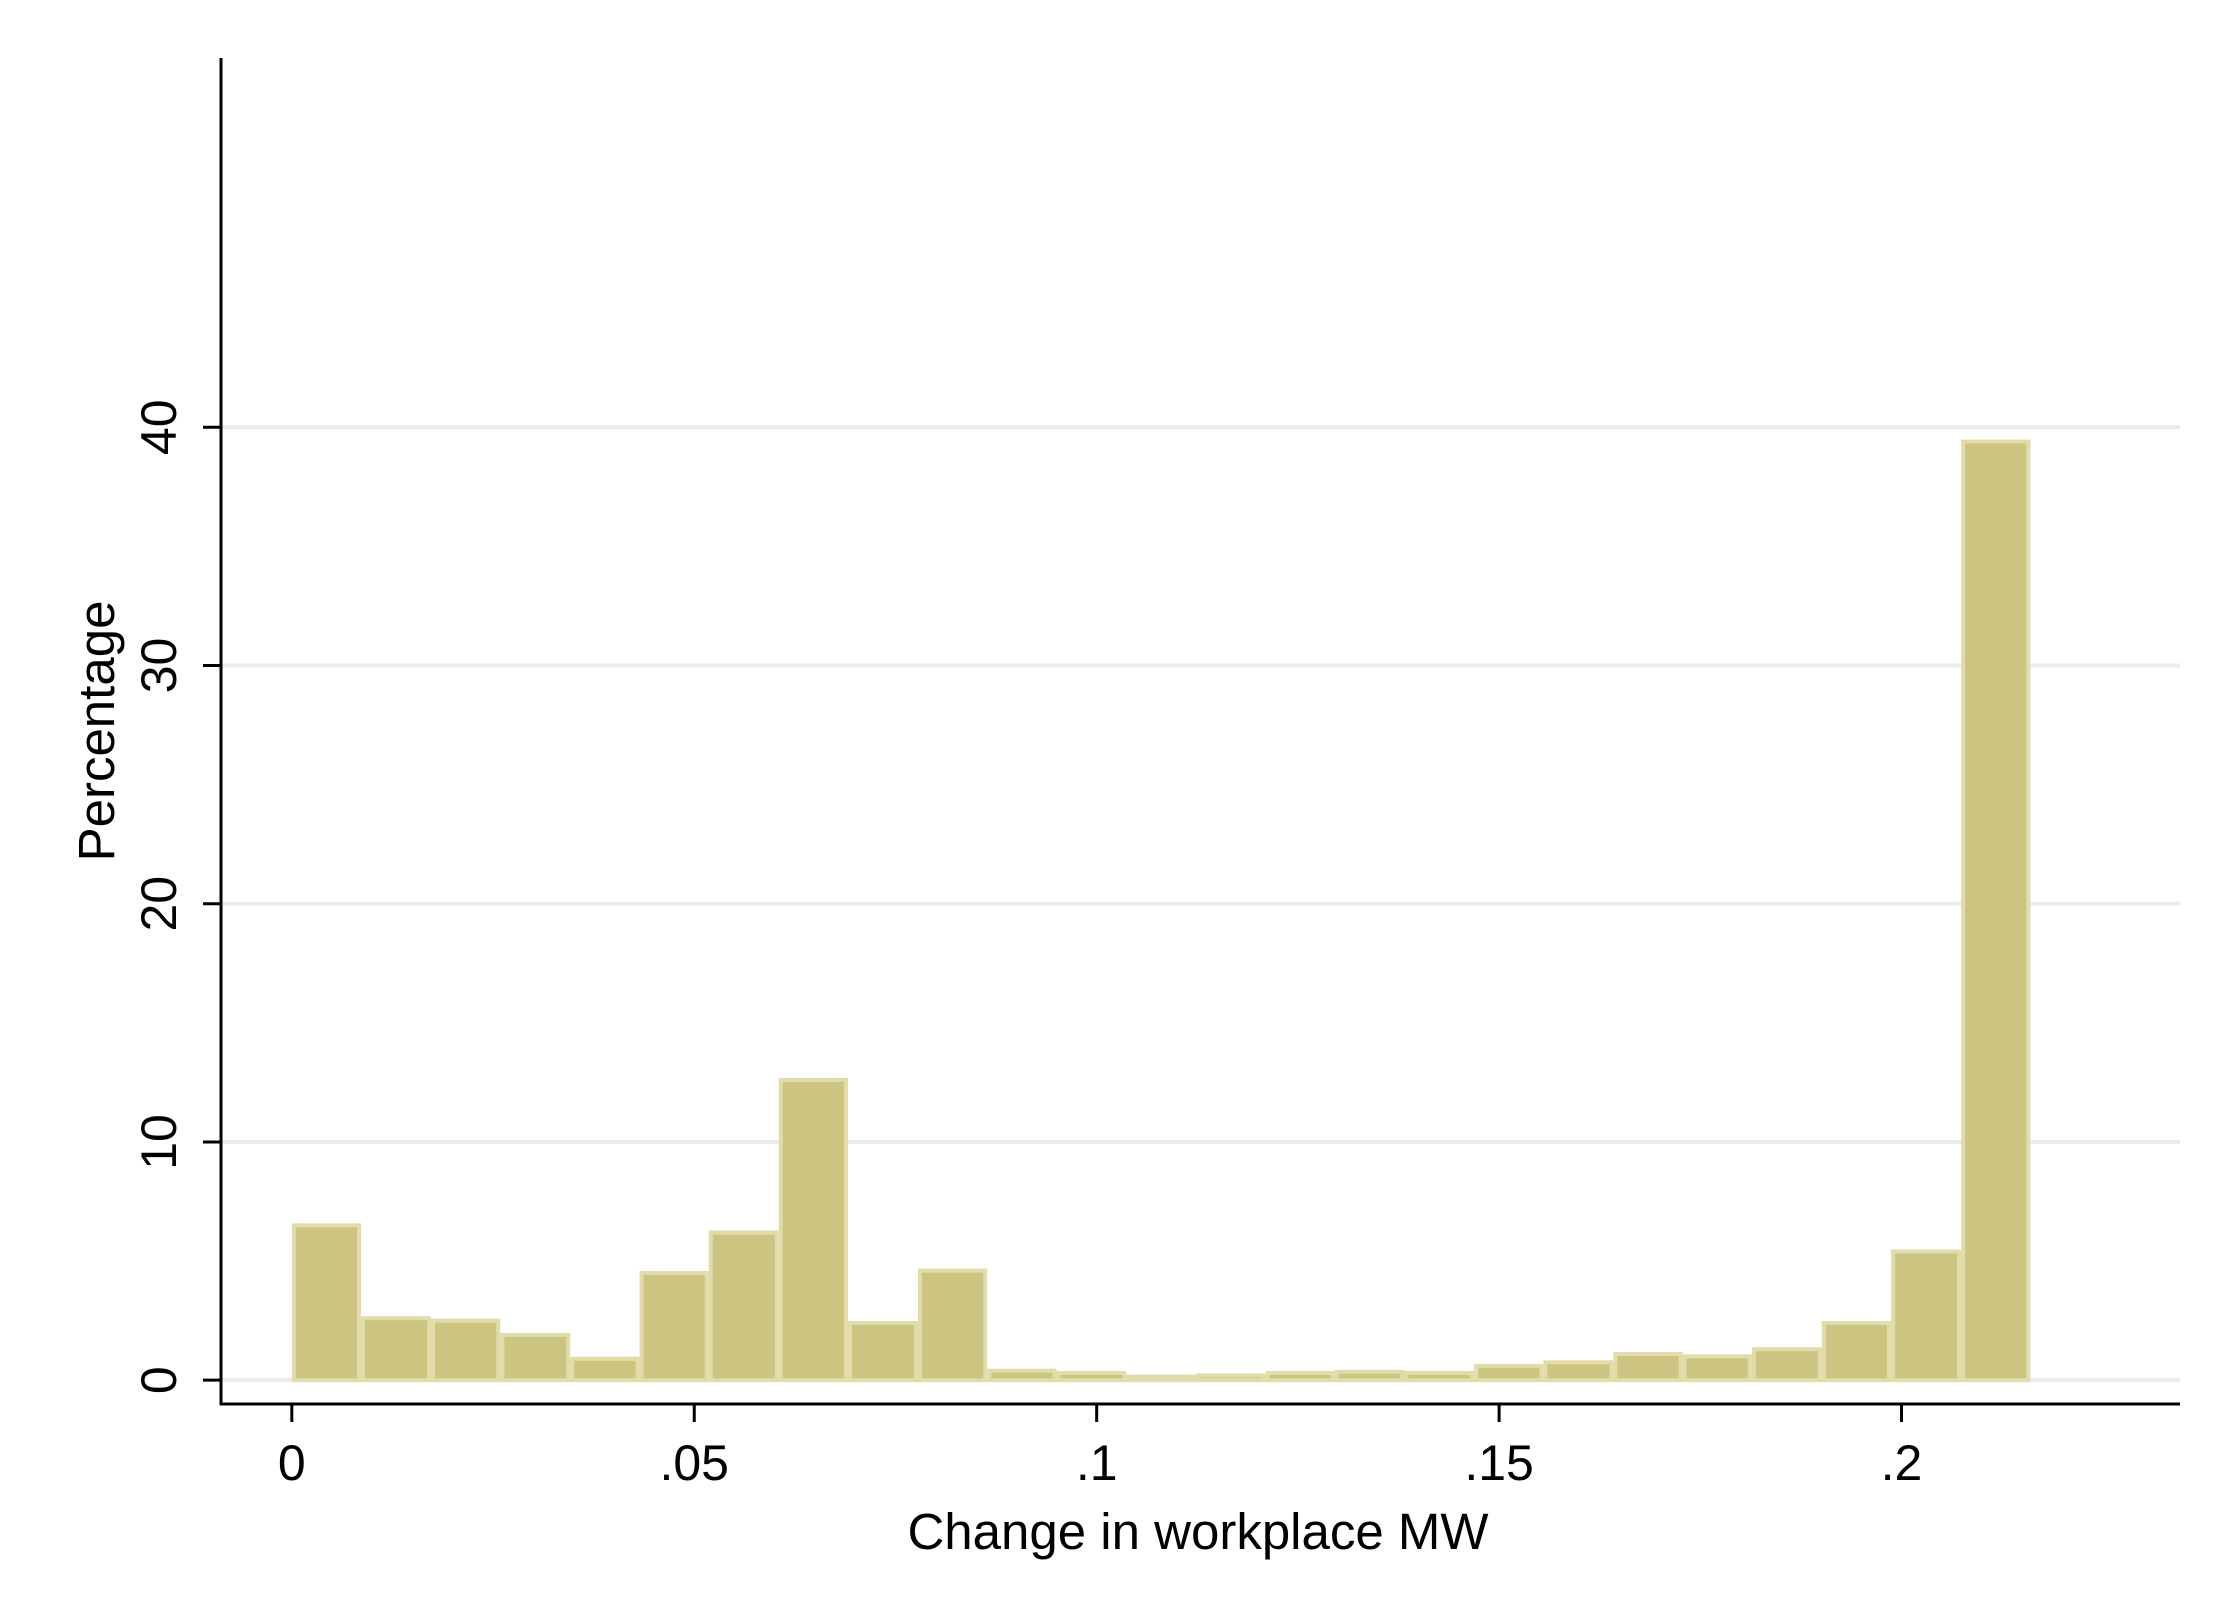  Describe the element at coordinates (292, 1463) in the screenshot. I see `x-tick-label: 0` at that location.